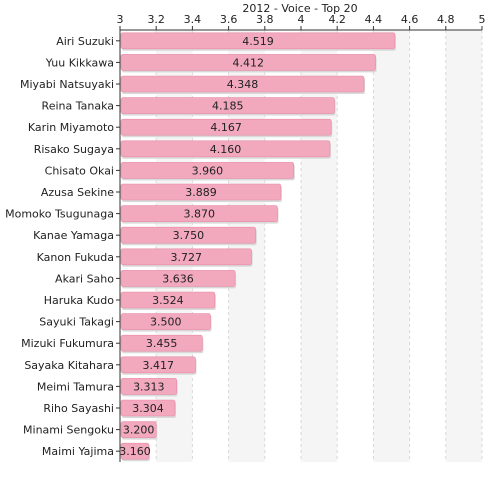  Describe the element at coordinates (59, 214) in the screenshot. I see `category-label: Momoko Tsugunaga` at that location.